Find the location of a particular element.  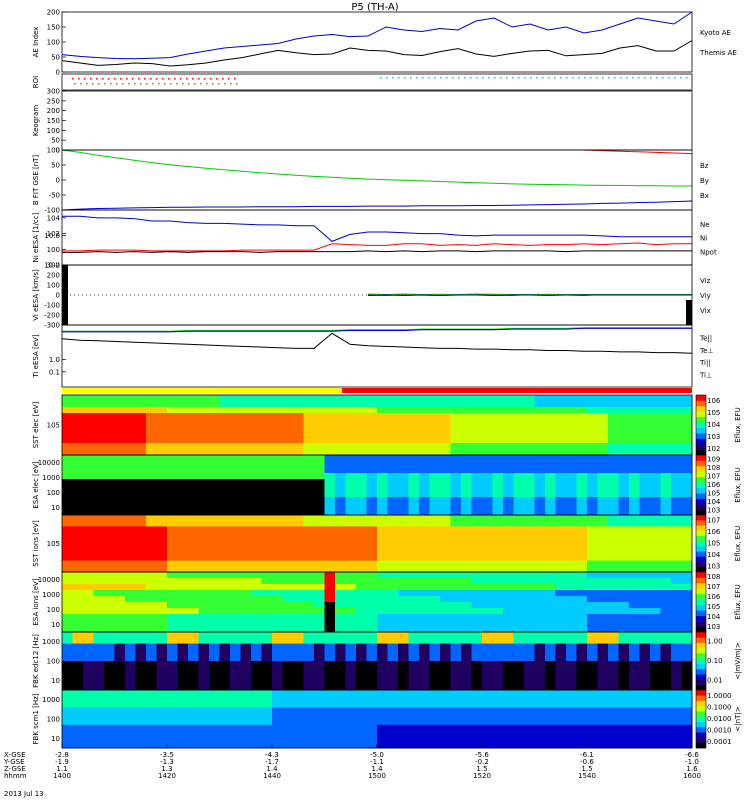

sst_i-ylabel: SST ions [eV] is located at coordinates (36, 543).